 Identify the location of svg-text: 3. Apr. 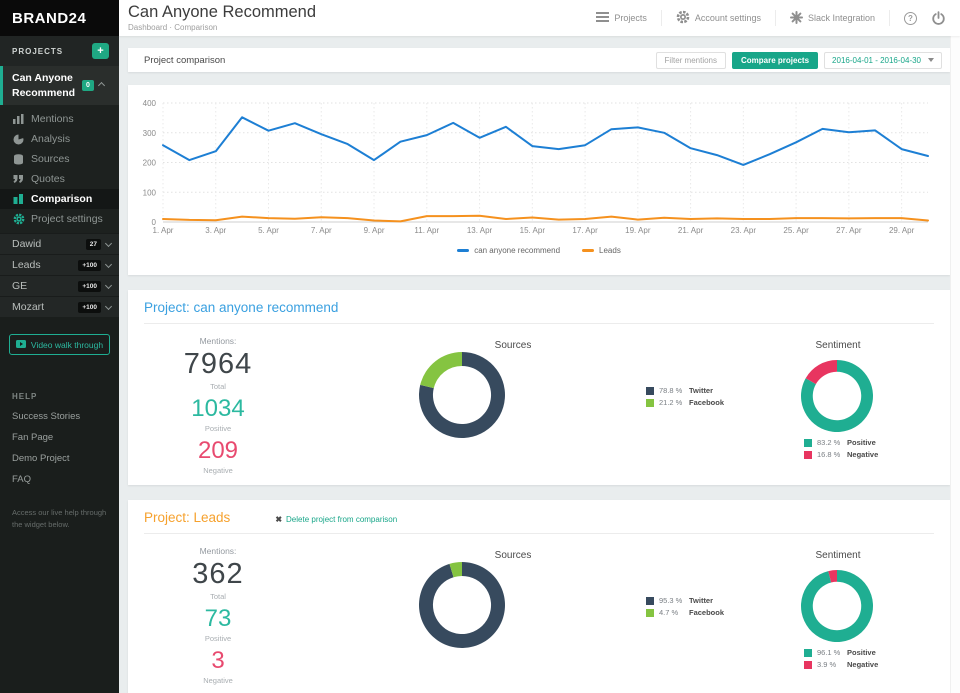
(215, 230).